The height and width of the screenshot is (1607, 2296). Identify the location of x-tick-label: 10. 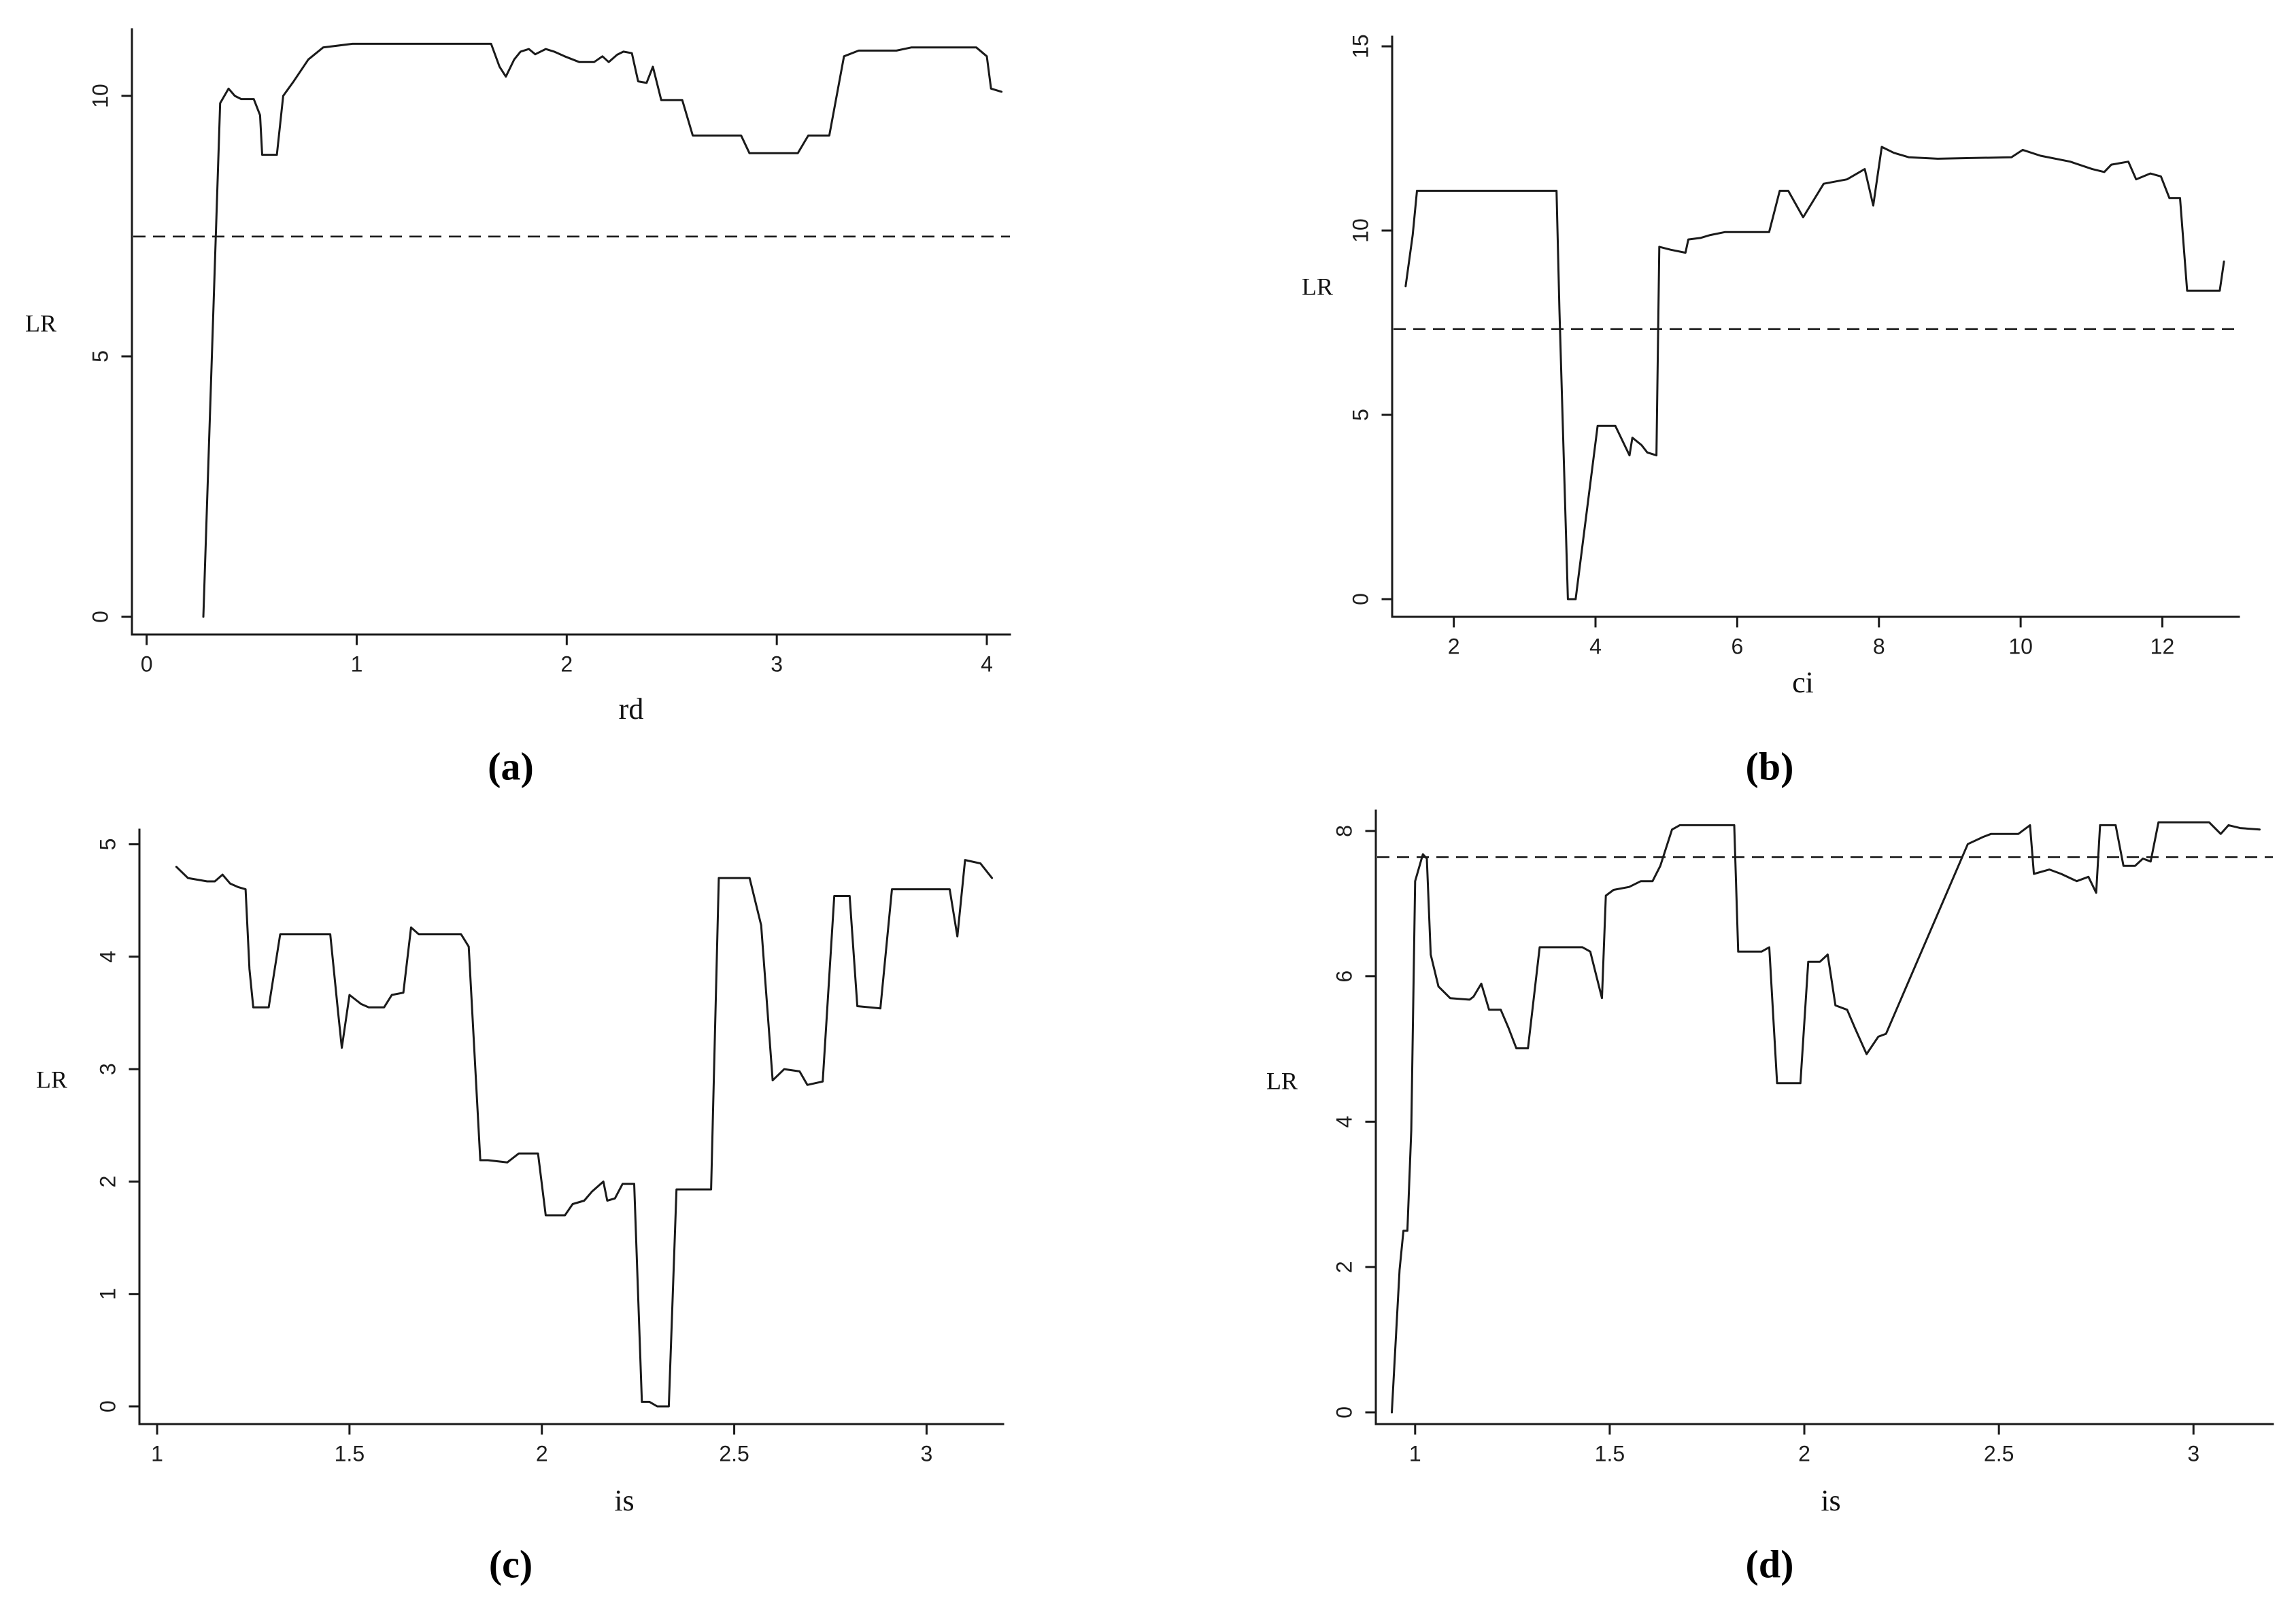
(2020, 646).